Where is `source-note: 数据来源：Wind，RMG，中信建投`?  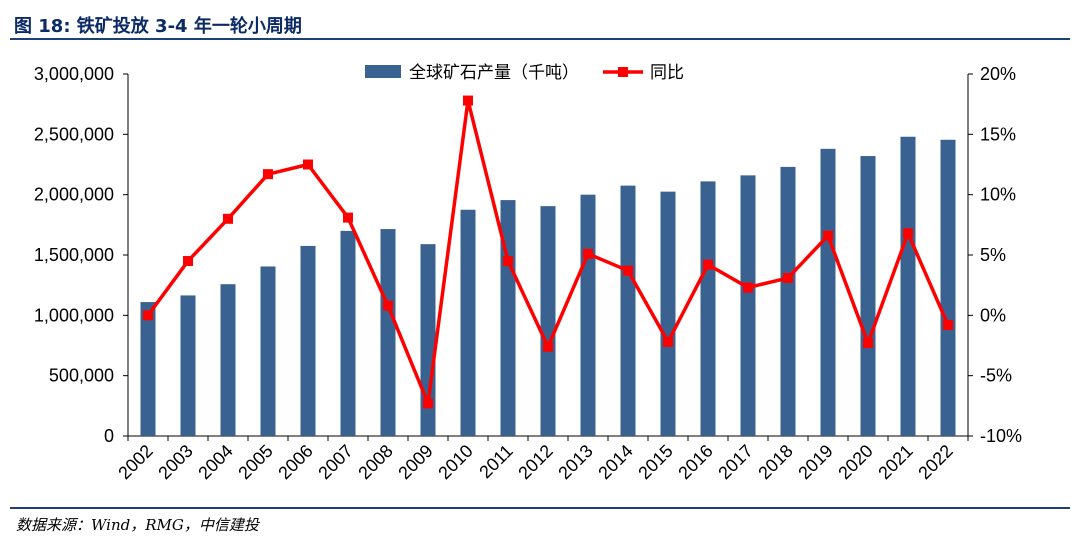
source-note: 数据来源：Wind，RMG，中信建投 is located at coordinates (137, 525).